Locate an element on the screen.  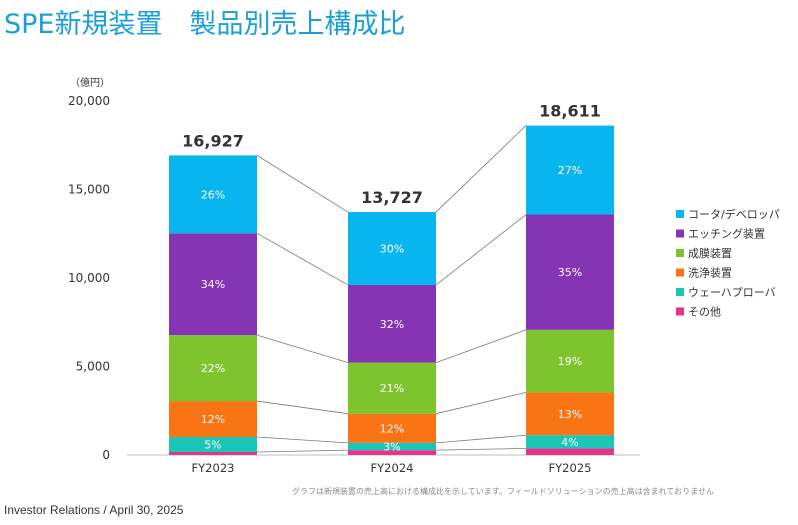
legend-label: 洗浄装置 is located at coordinates (710, 273).